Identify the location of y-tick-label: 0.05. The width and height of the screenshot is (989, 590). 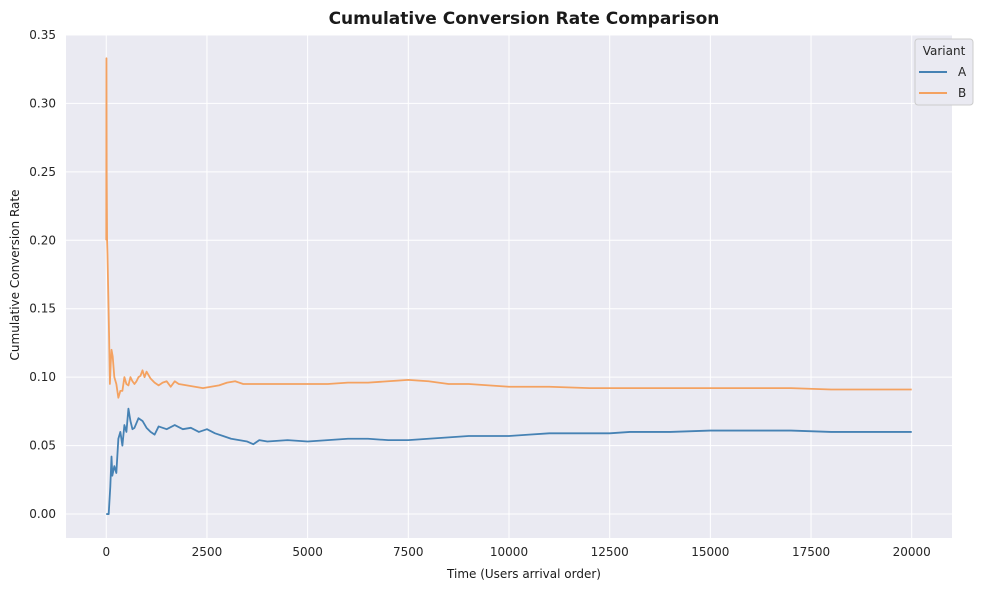
(42, 446).